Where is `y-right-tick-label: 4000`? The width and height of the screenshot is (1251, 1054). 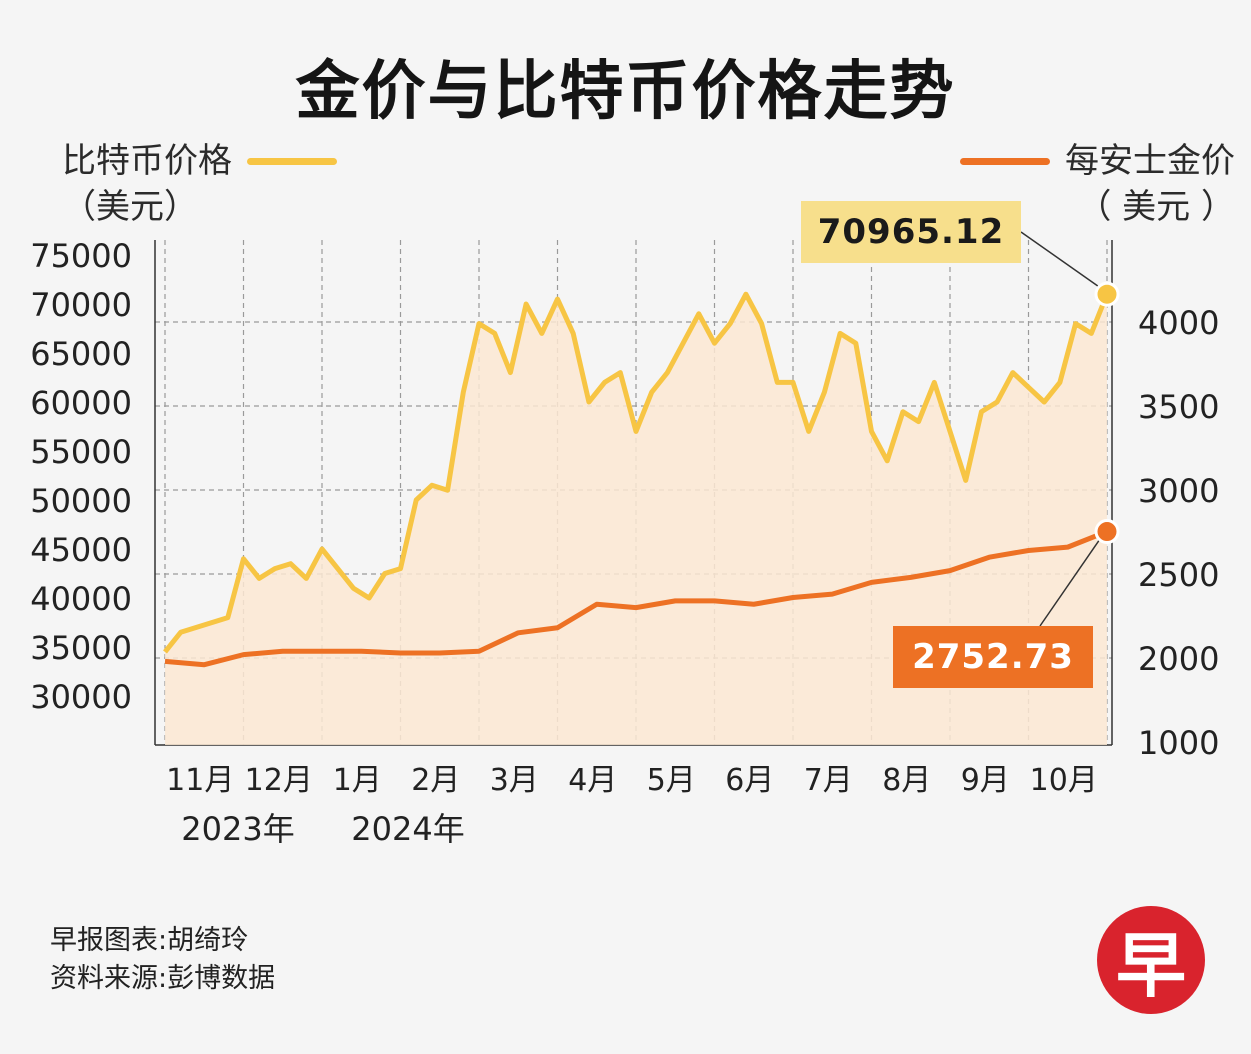 y-right-tick-label: 4000 is located at coordinates (1178, 323).